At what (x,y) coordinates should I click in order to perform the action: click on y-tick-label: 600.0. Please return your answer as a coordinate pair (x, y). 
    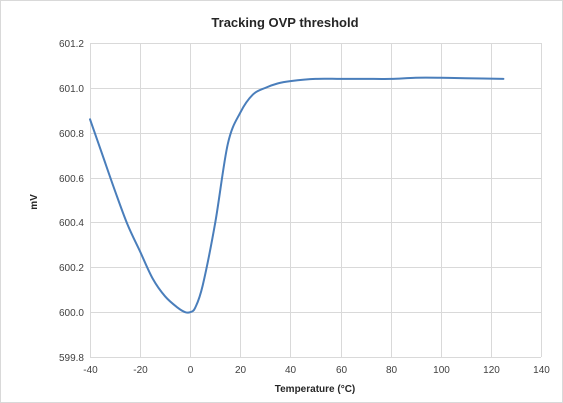
    Looking at the image, I should click on (71, 313).